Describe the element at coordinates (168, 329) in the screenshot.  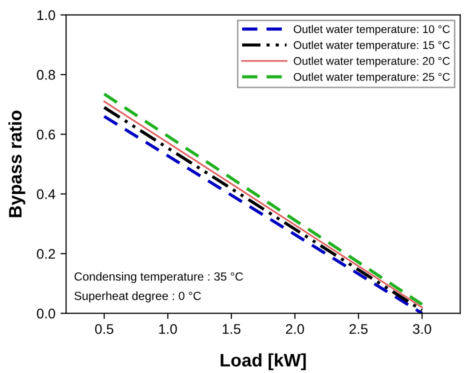
I see `x-tick-label: 1.0` at that location.